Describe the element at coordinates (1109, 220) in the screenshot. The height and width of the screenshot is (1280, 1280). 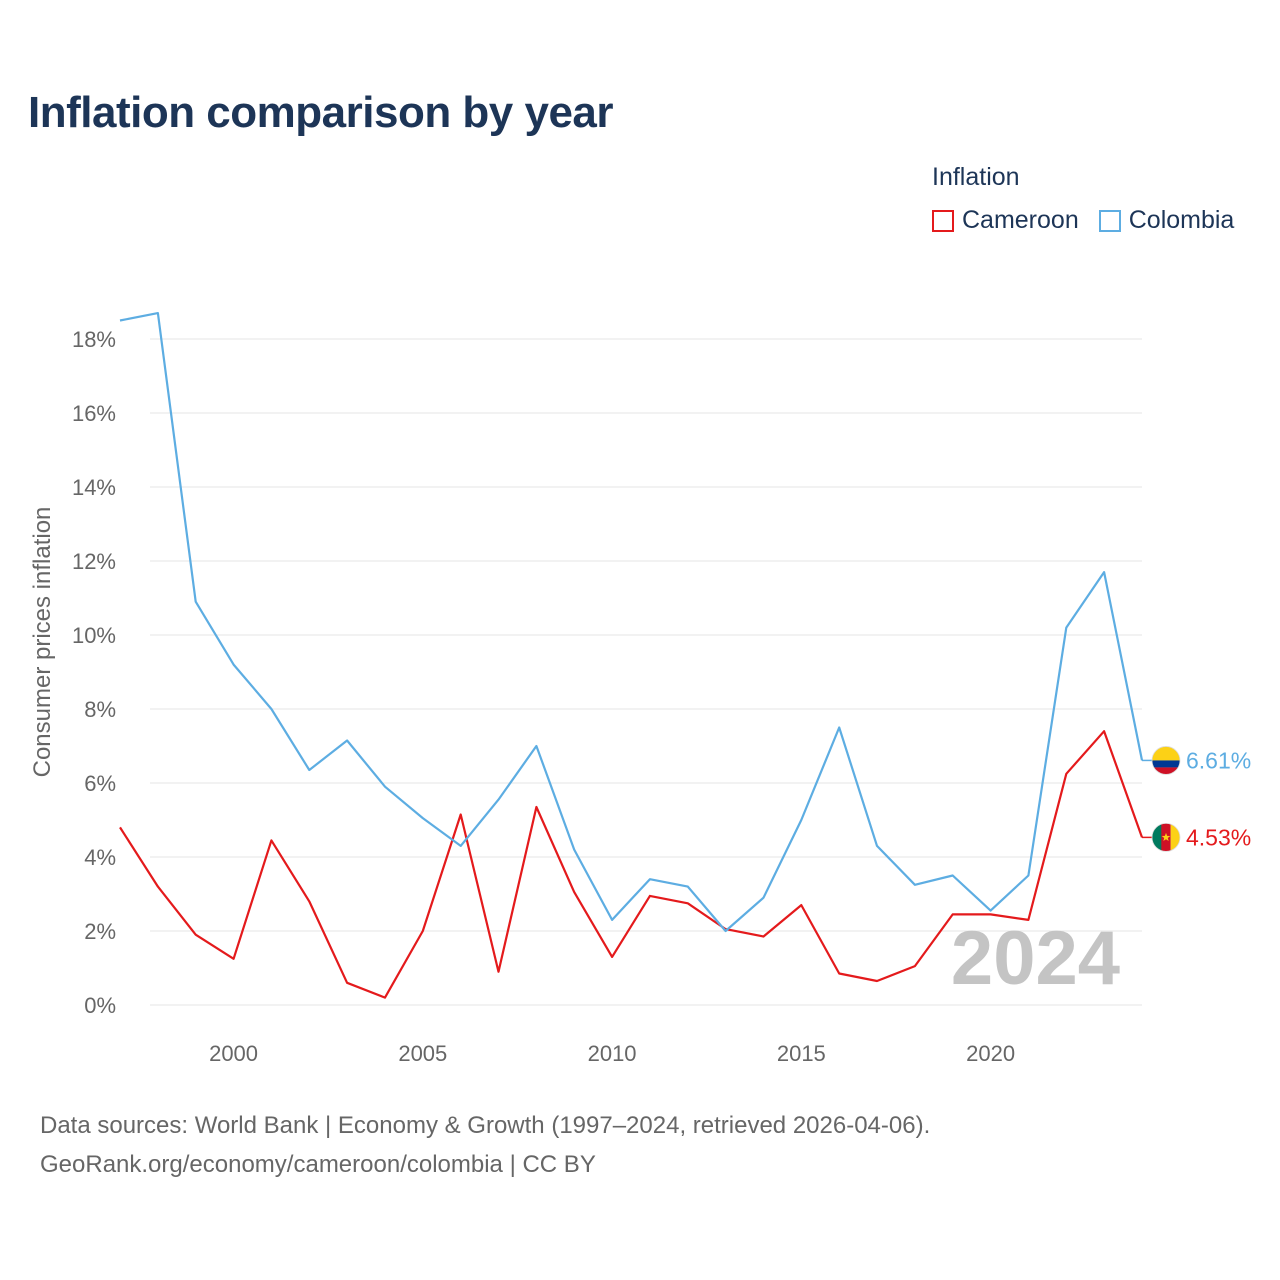
I see `legend-swatch-colombia` at that location.